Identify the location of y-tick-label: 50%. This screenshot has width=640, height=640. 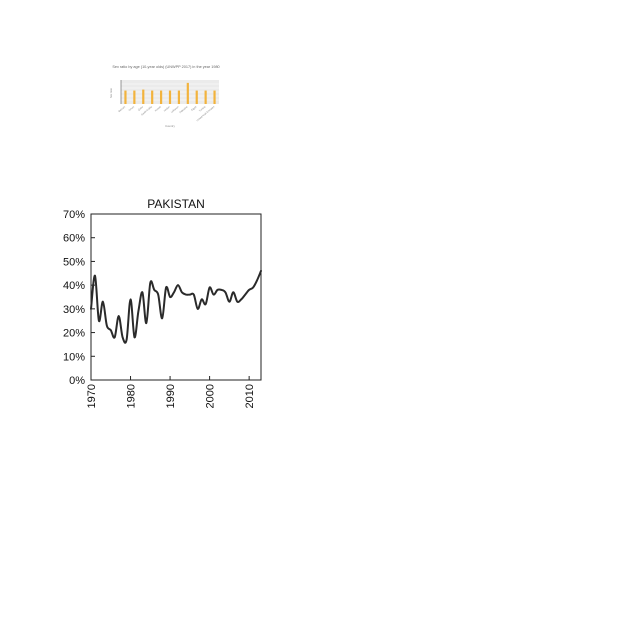
(74, 262).